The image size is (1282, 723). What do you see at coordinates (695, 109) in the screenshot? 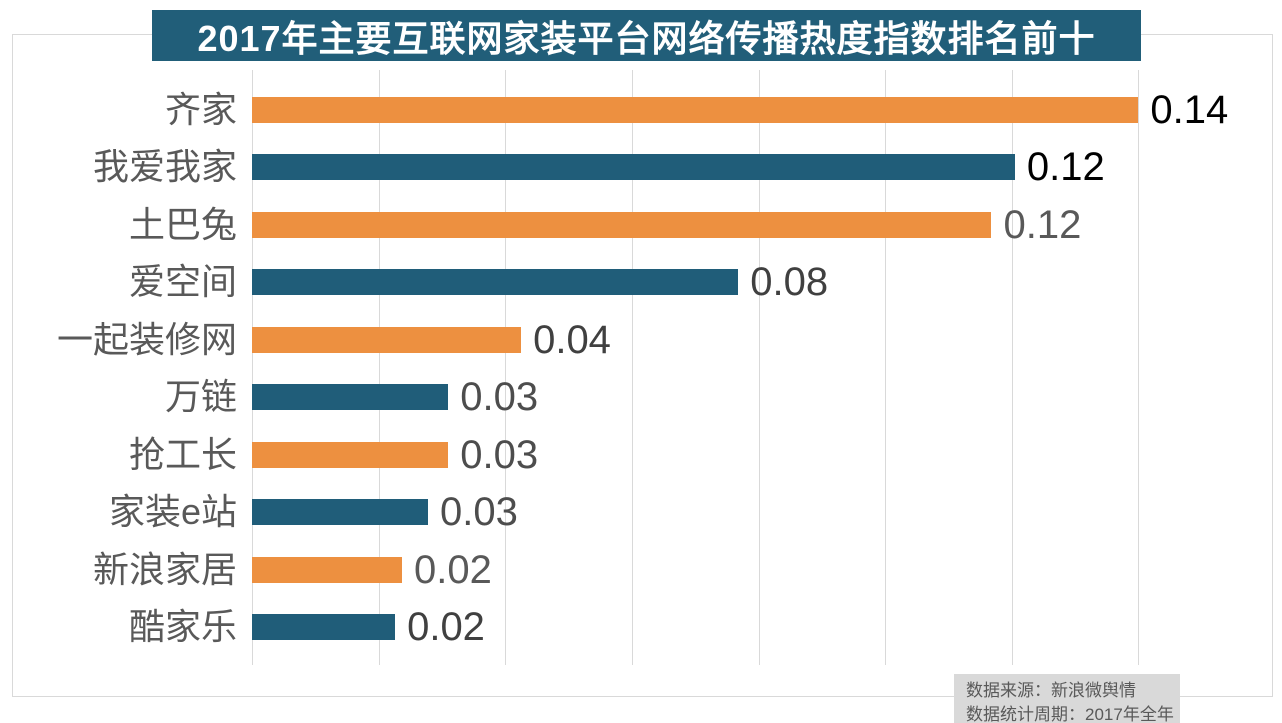
I see `bar-qijia` at bounding box center [695, 109].